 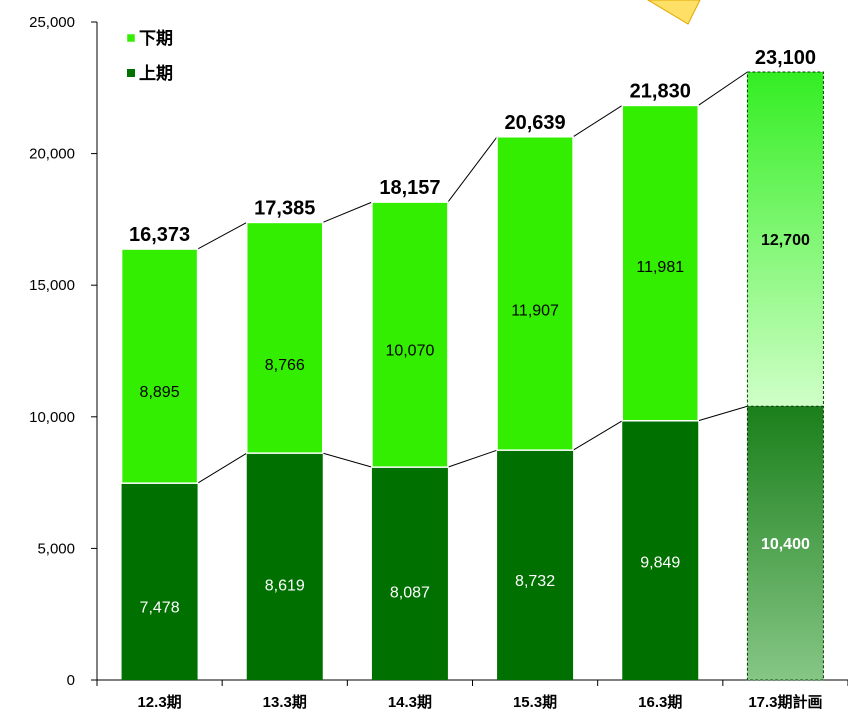 I want to click on legend-swatch-lower, so click(x=131, y=73).